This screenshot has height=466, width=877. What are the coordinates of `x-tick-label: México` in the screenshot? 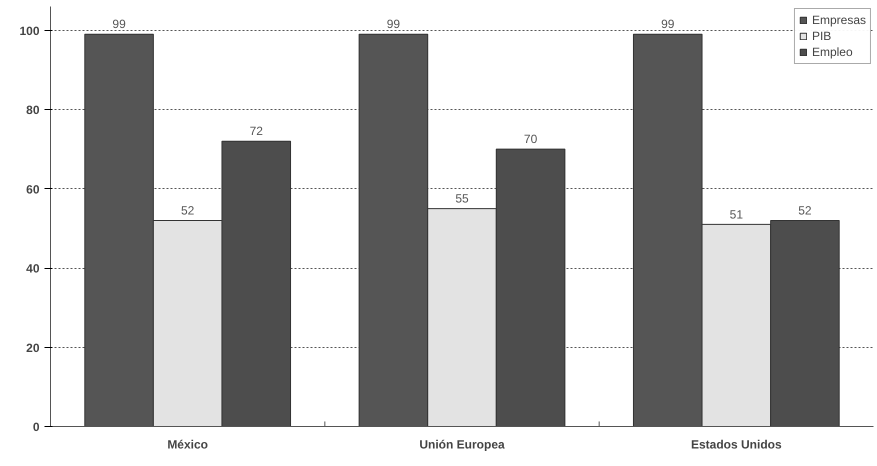 It's located at (187, 445).